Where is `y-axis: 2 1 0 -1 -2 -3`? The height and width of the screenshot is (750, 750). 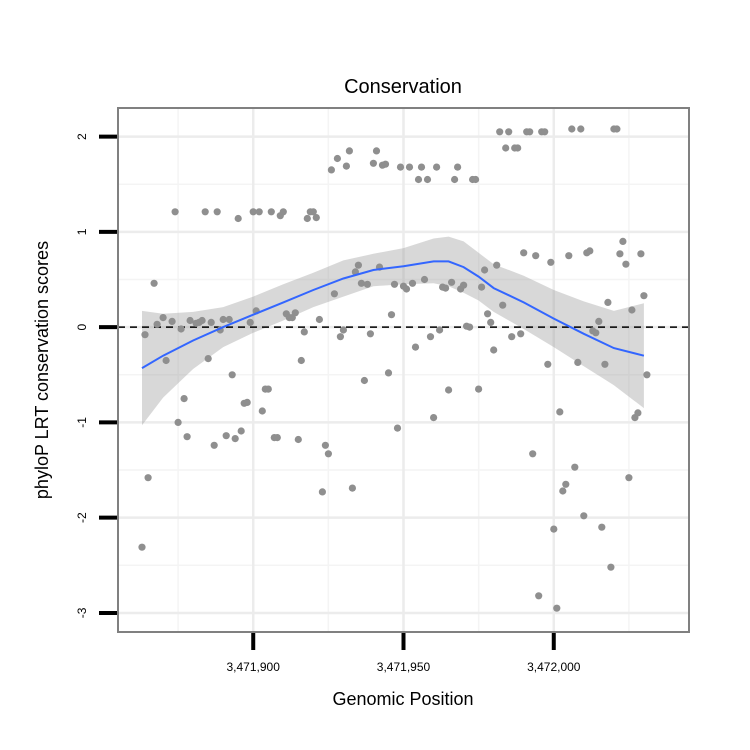 y-axis: 2 1 0 -1 -2 -3 is located at coordinates (96, 375).